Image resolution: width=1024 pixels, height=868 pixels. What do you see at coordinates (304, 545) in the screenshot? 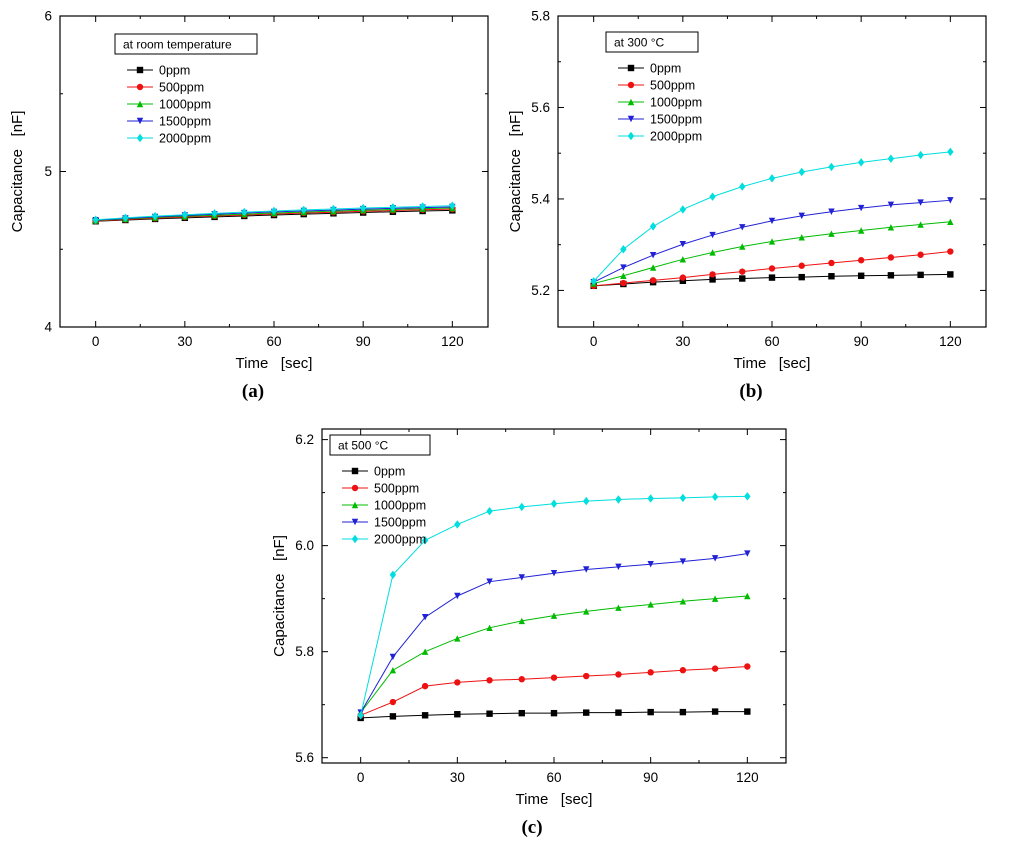
I see `y-tick-label: 6.0` at bounding box center [304, 545].